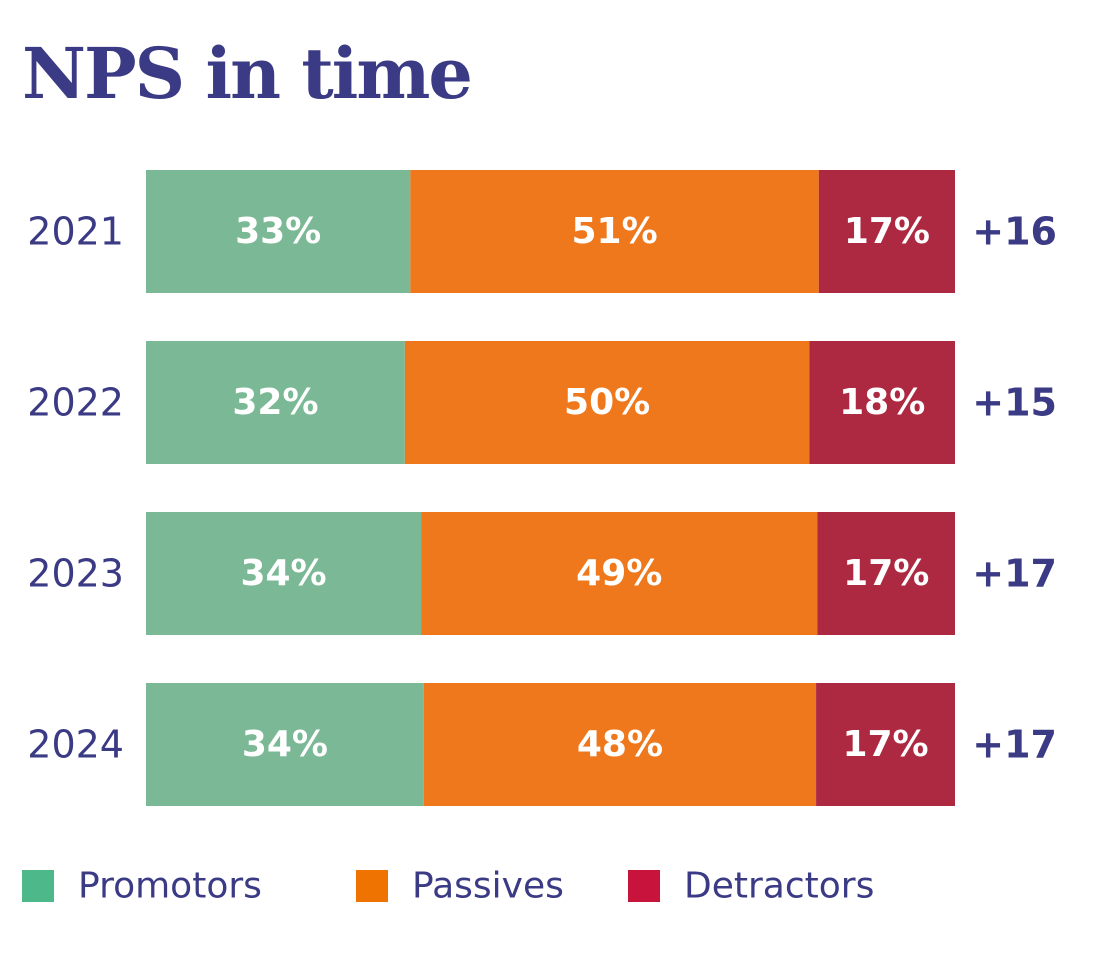 The image size is (1101, 961). I want to click on legend-swatch-promotors, so click(38, 886).